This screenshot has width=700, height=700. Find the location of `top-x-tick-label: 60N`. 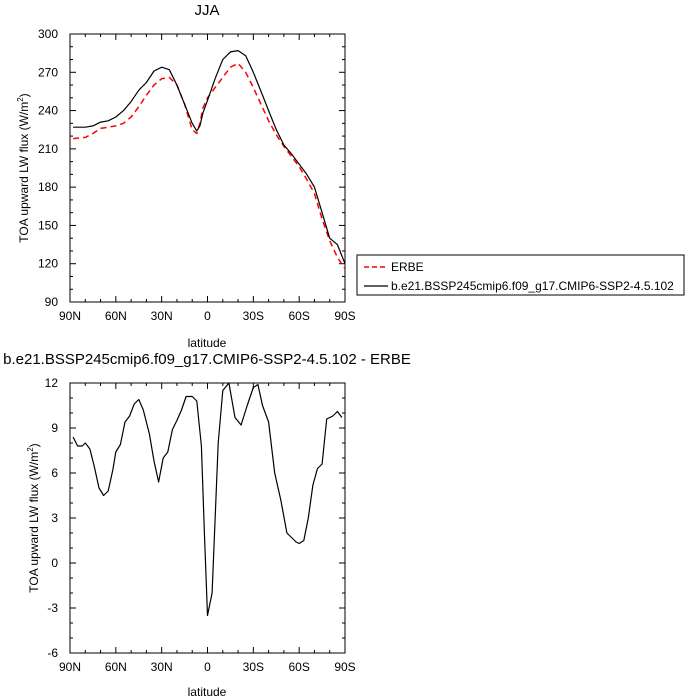

top-x-tick-label: 60N is located at coordinates (116, 316).